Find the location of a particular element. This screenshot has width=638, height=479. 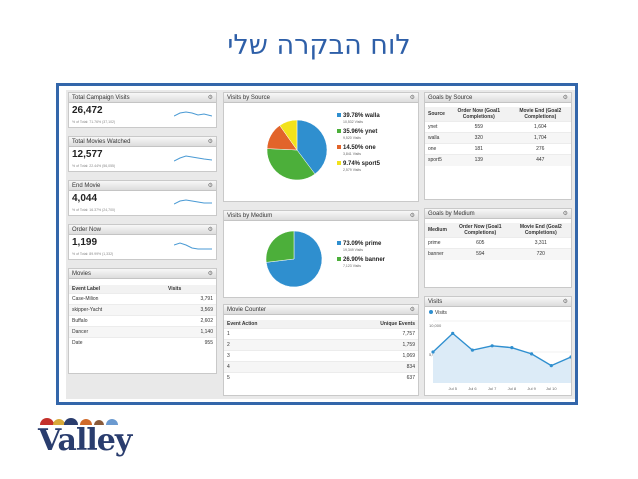

widget-title: Visits by Source is located at coordinates (248, 98).